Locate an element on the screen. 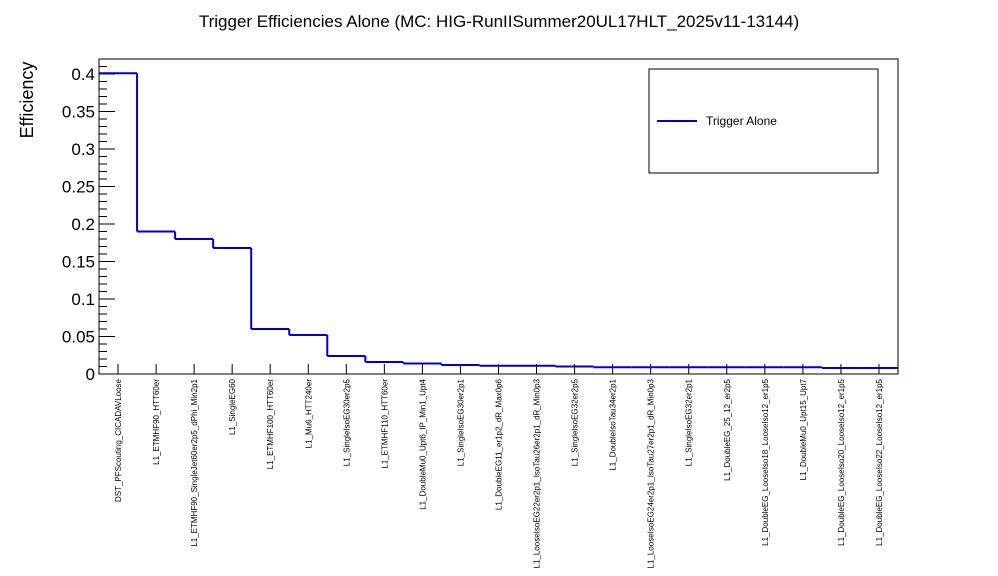 Image resolution: width=998 pixels, height=576 pixels. x-tick-label: L1_SingleIsoEG30er2p5 is located at coordinates (346, 422).